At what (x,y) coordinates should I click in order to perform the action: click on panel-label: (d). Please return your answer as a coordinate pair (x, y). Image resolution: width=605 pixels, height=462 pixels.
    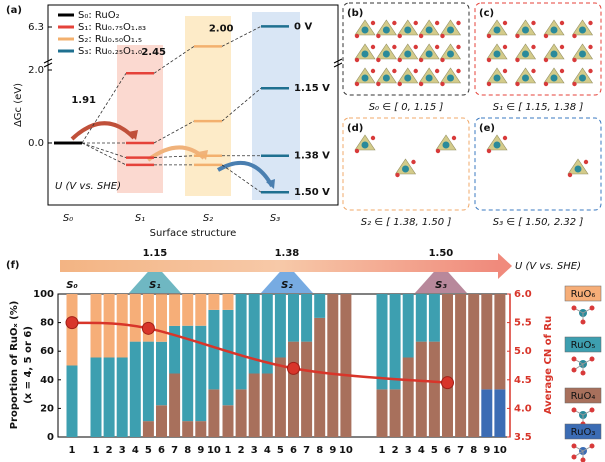
    Looking at the image, I should click on (355, 128).